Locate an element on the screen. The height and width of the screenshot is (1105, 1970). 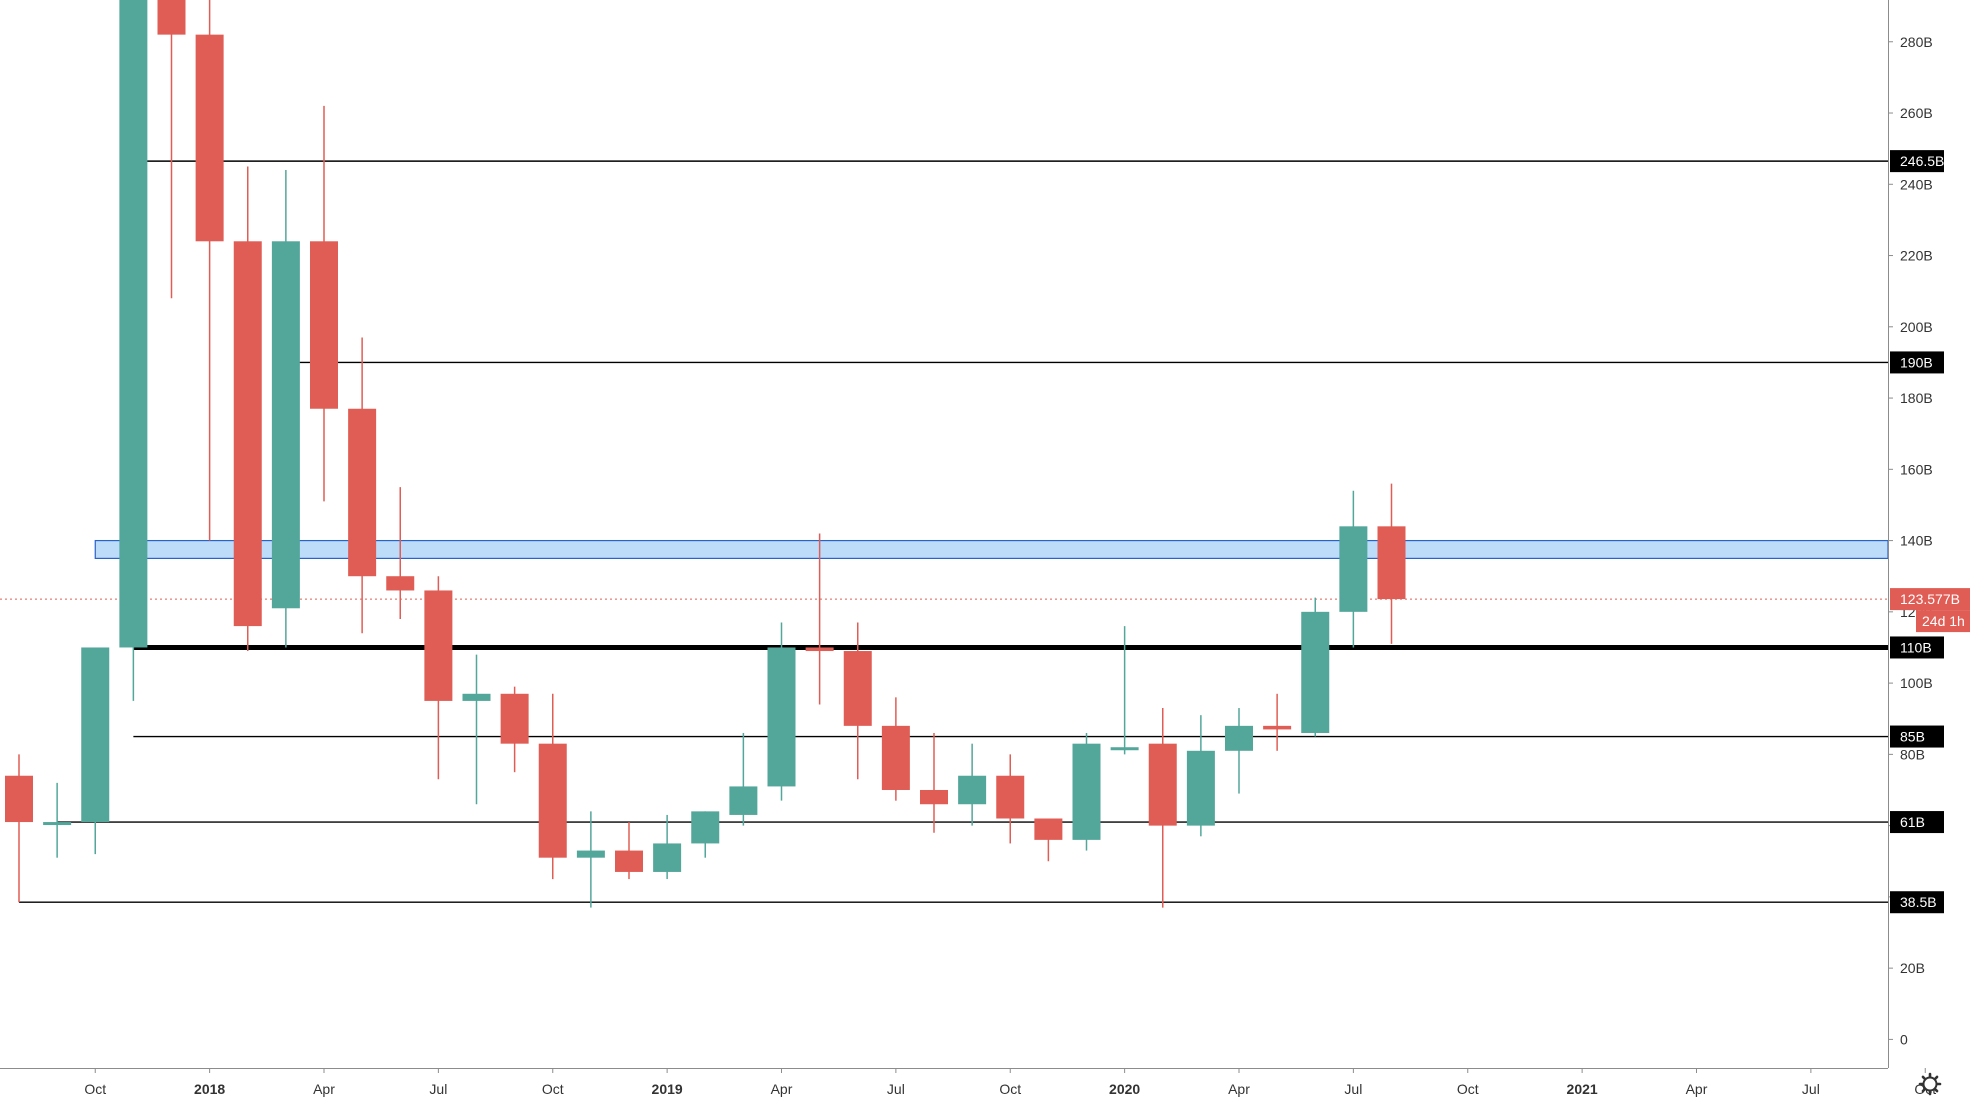
time-axis-background is located at coordinates (985, 1084).